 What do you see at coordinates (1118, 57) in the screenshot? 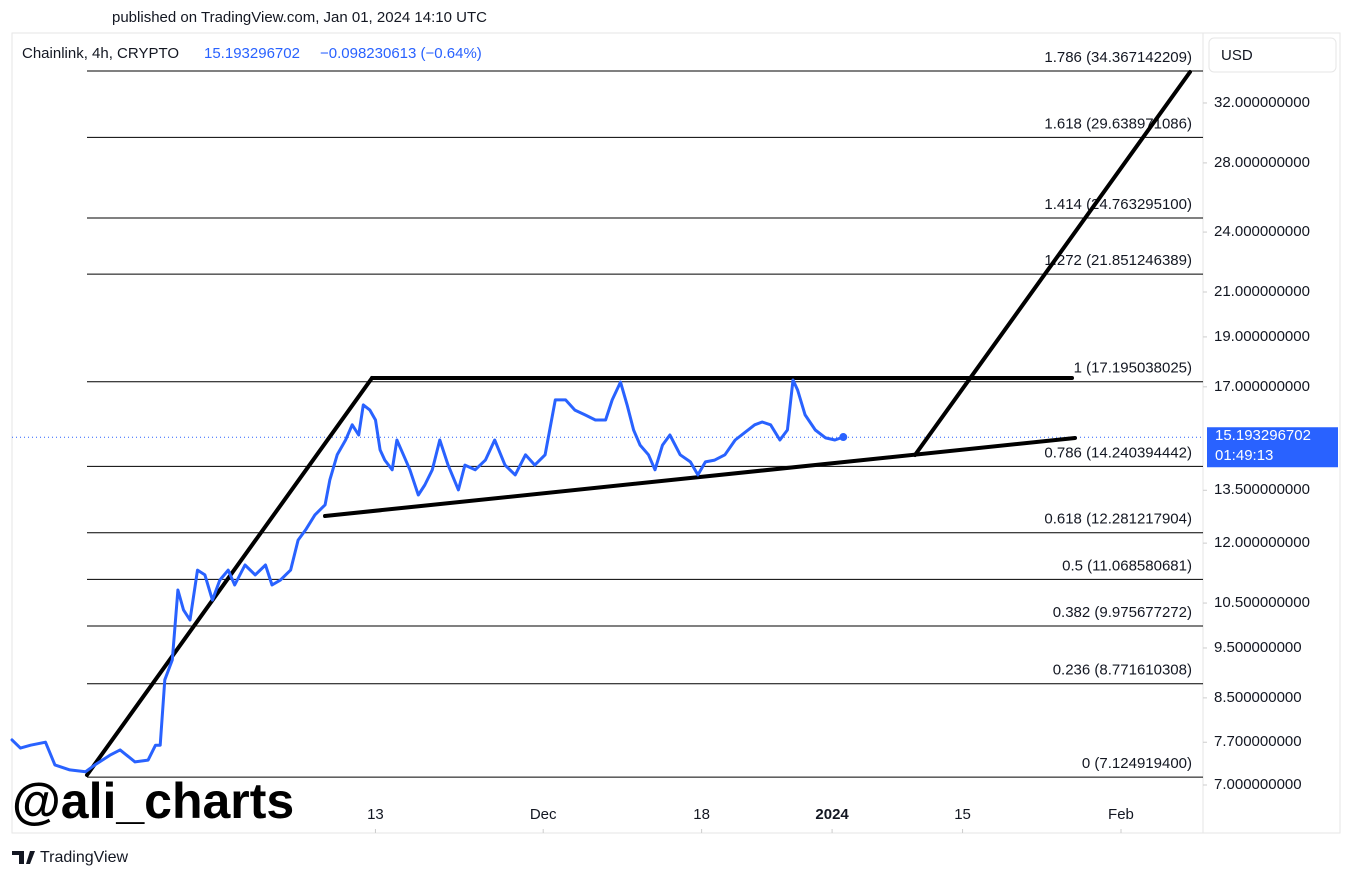
I see `fib-label: 1.786 (34.367142209)` at bounding box center [1118, 57].